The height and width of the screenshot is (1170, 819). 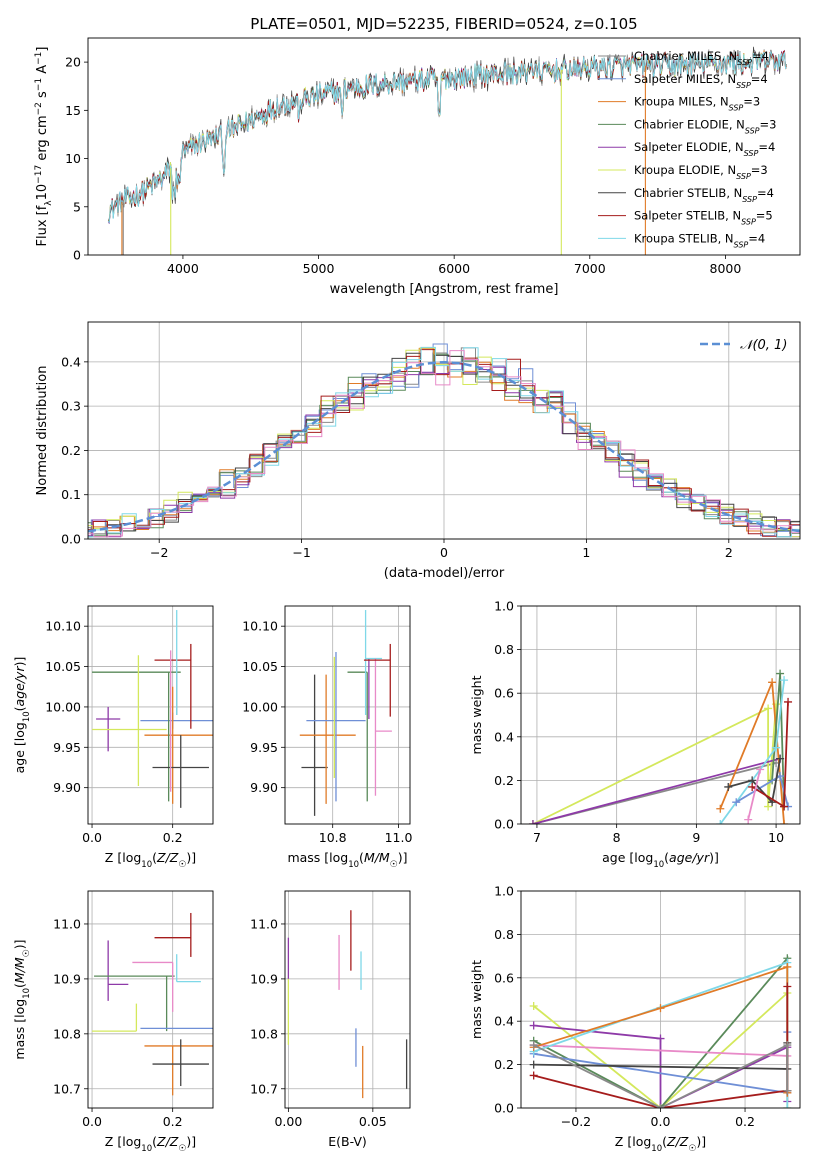 I want to click on mass-weight-vs-Z-ytick-label: 0.6, so click(x=504, y=977).